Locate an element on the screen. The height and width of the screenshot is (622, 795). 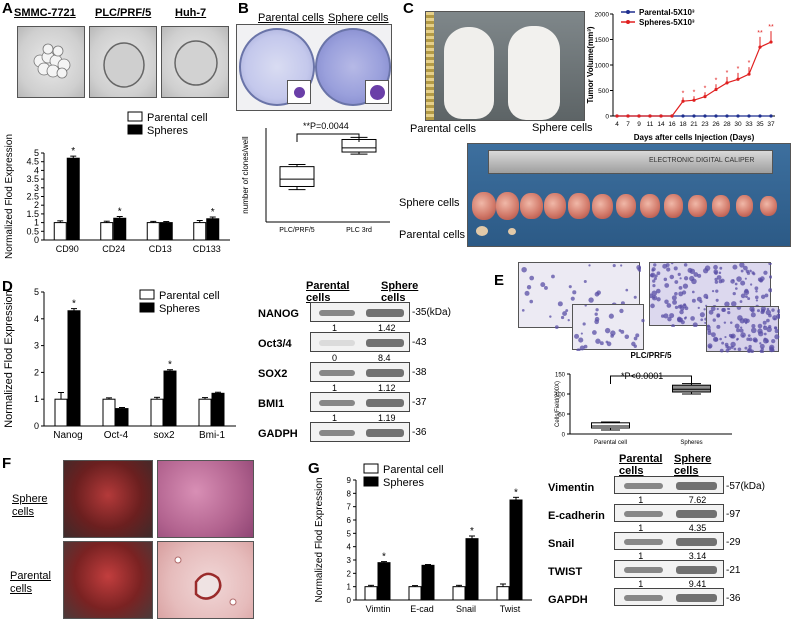
wb-quant-sphere: 9.41 is located at coordinates (697, 584).